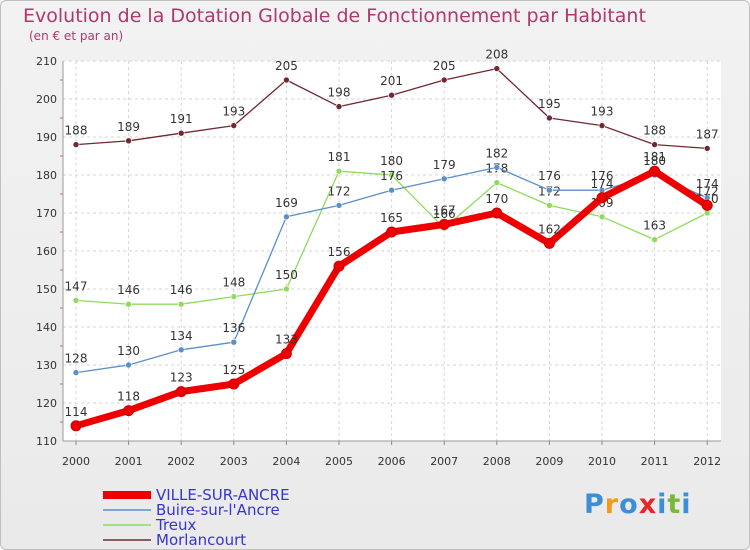  I want to click on data-label: 208, so click(496, 55).